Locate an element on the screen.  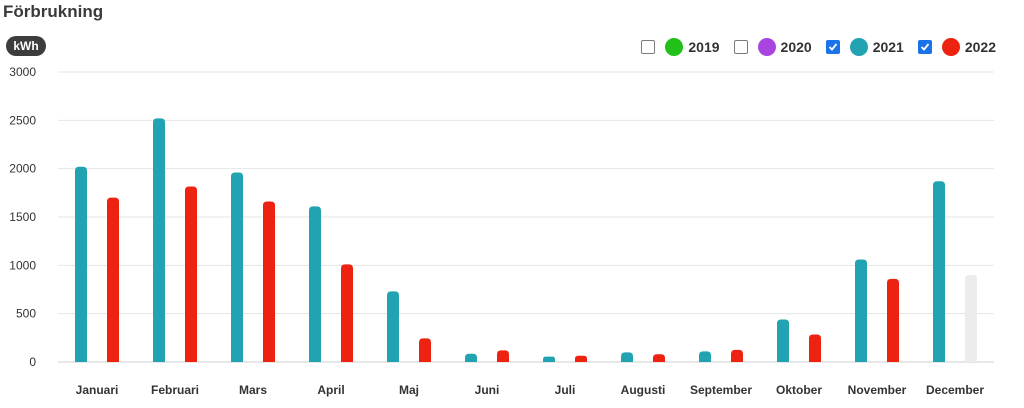
bar-2022-september is located at coordinates (737, 355).